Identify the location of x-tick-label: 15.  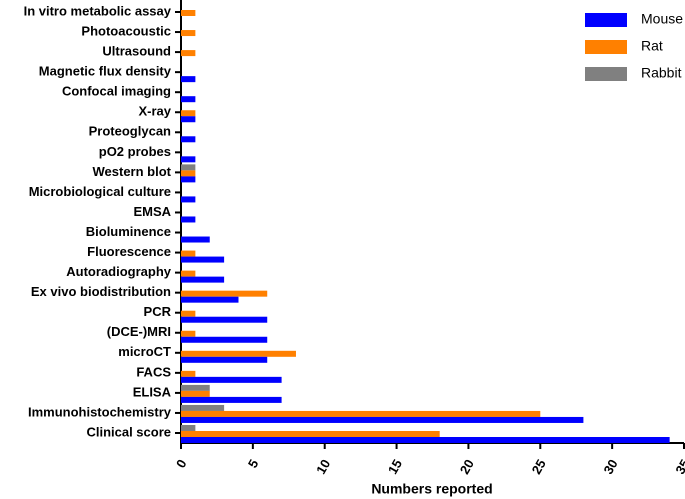
(395, 467).